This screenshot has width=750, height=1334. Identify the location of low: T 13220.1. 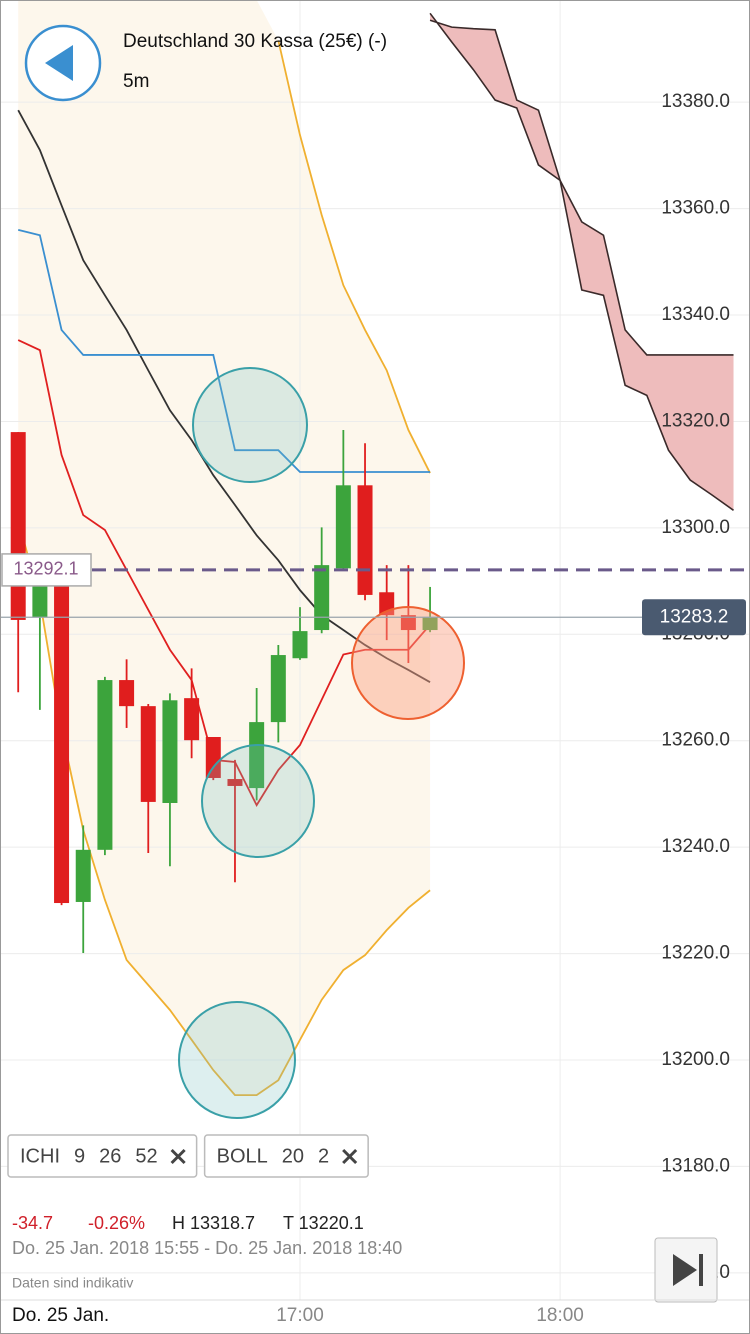
(323, 1223).